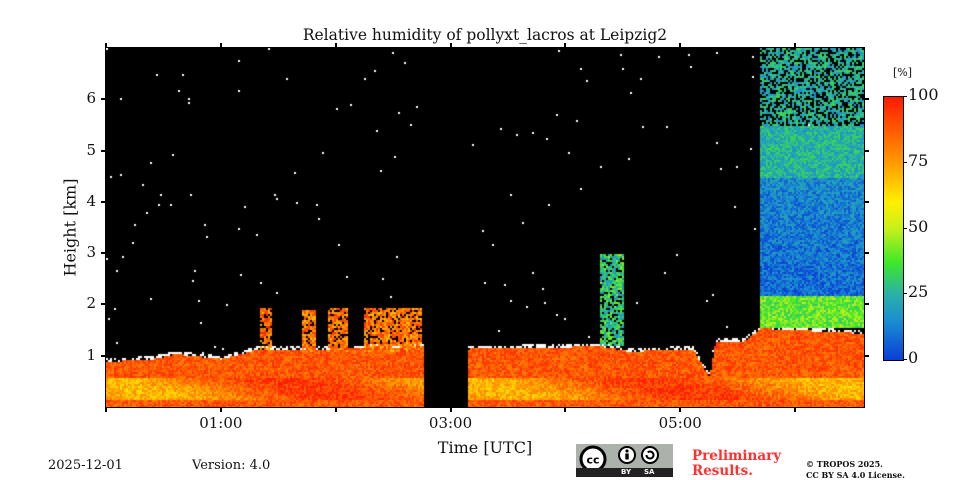 The image size is (960, 480). What do you see at coordinates (70, 227) in the screenshot?
I see `y-axis-label: Height [km]` at bounding box center [70, 227].